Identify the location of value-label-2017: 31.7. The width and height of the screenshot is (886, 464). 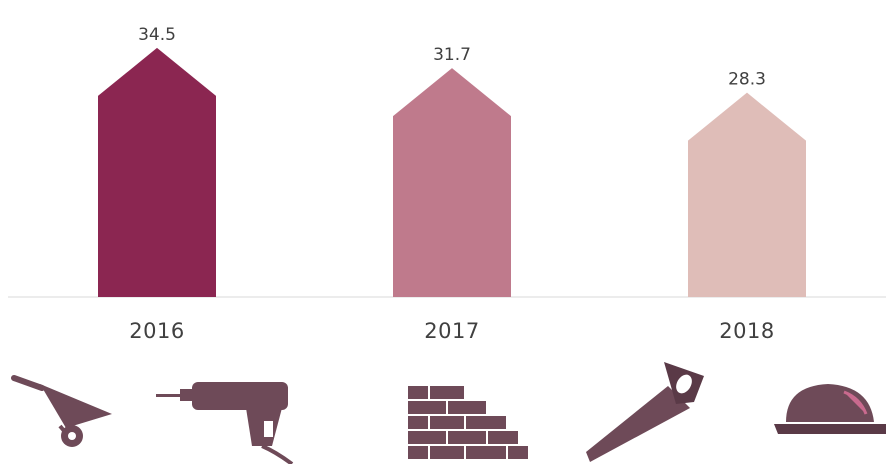
(452, 55).